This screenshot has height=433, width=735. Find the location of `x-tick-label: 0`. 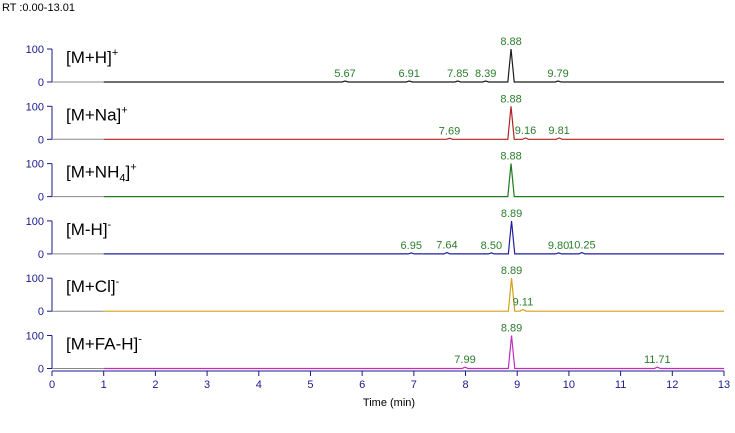

x-tick-label: 0 is located at coordinates (52, 385).